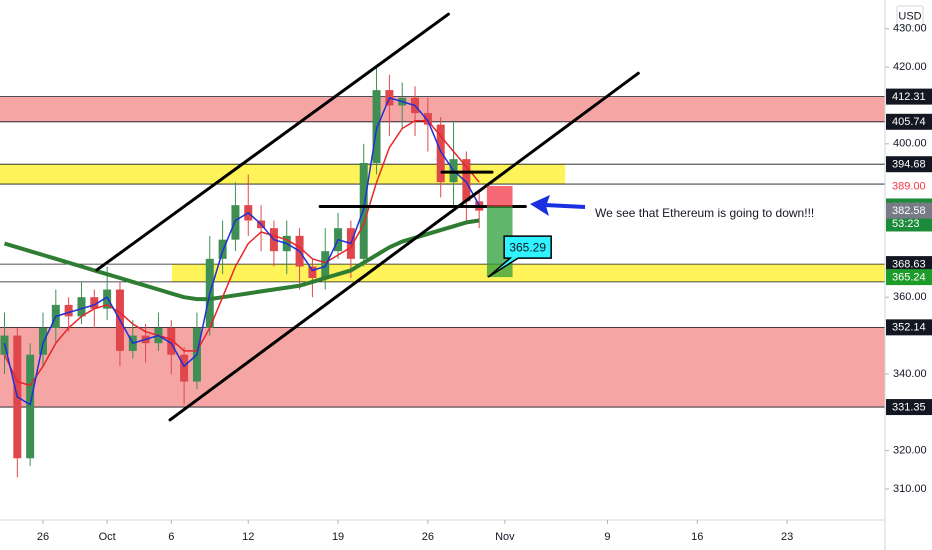  I want to click on y-tick-label: 340.00, so click(910, 374).